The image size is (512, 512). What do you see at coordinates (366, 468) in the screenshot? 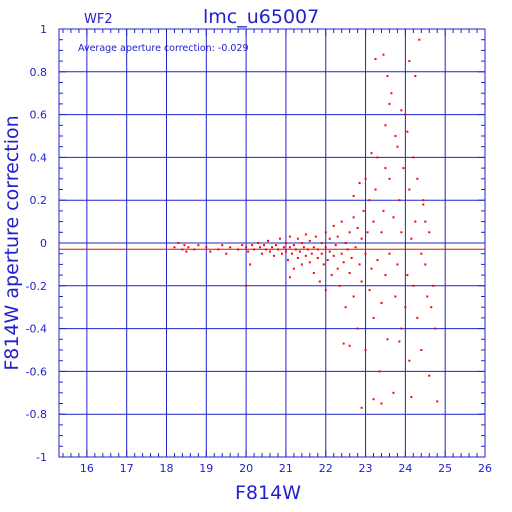
I see `x-tick-label: 23` at bounding box center [366, 468].